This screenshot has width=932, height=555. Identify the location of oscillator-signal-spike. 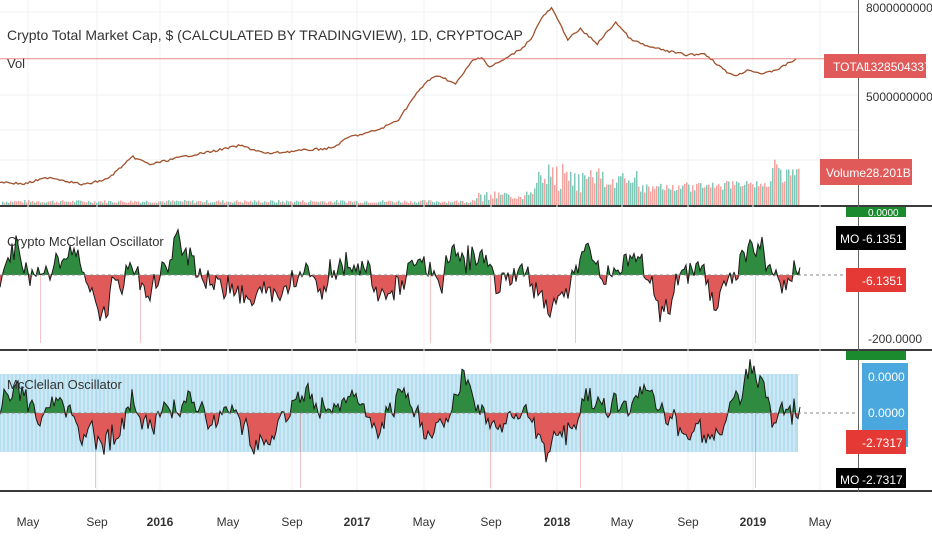
(755, 450).